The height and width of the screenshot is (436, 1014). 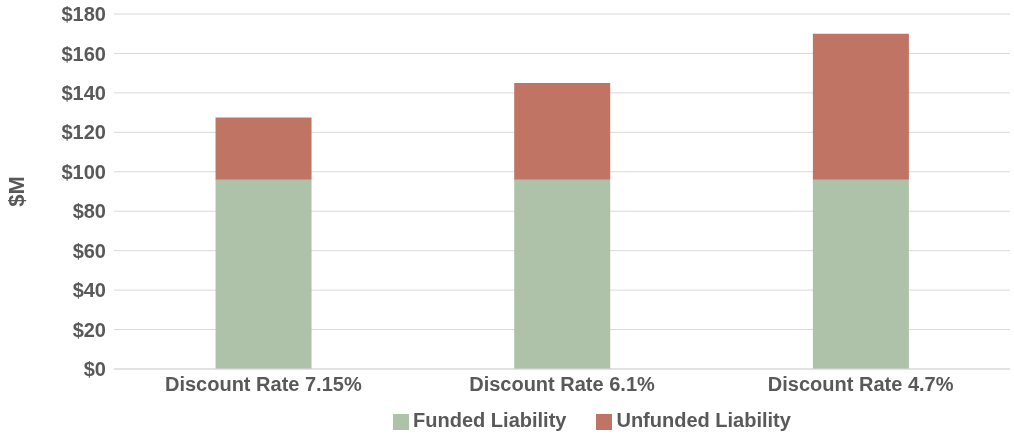 I want to click on y-tick-label: $40, so click(x=89, y=290).